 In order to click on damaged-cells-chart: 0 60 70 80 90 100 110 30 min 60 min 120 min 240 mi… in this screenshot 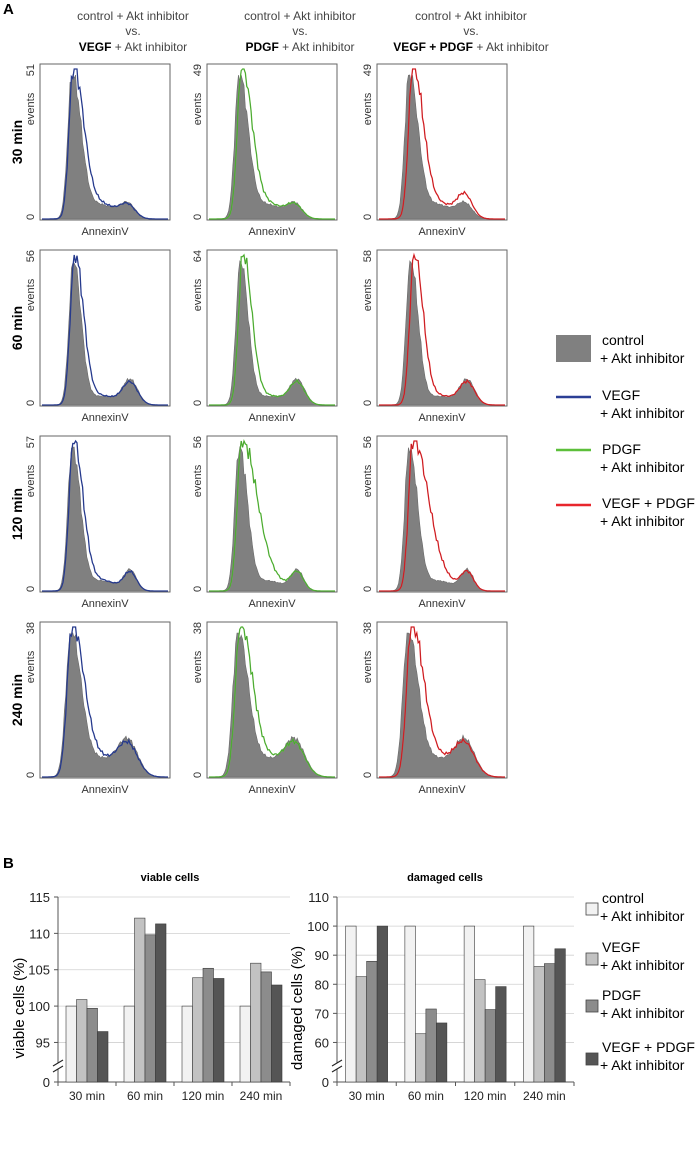, I will do `click(441, 996)`.